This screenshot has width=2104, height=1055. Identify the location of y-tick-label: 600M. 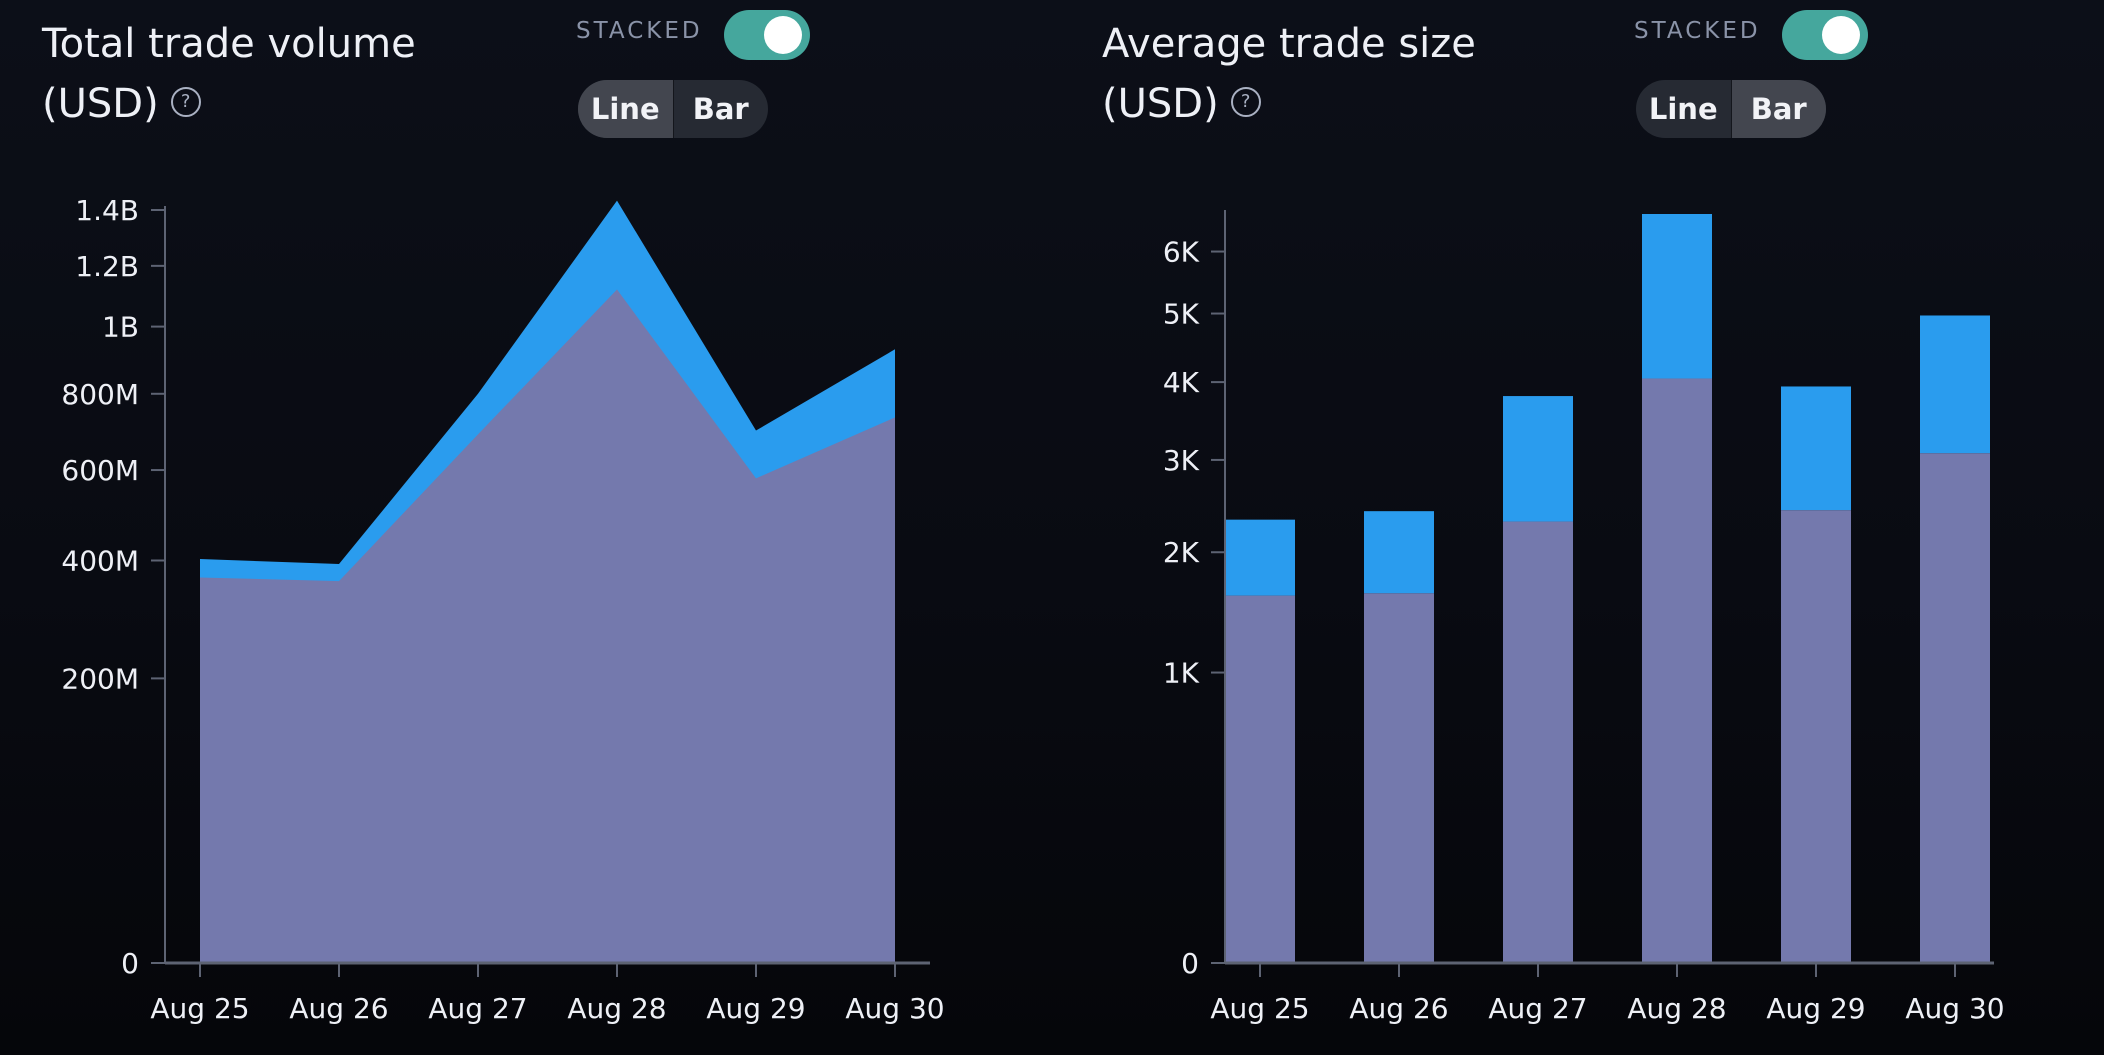
(100, 470).